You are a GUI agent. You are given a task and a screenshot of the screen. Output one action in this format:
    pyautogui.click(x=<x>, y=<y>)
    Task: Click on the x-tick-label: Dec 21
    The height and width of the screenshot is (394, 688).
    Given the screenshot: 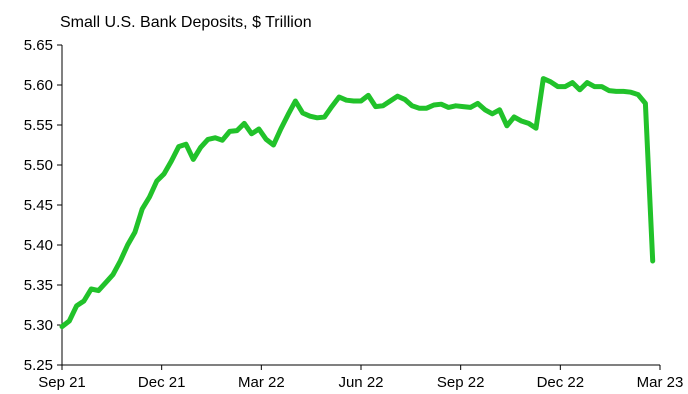 What is the action you would take?
    pyautogui.click(x=162, y=382)
    